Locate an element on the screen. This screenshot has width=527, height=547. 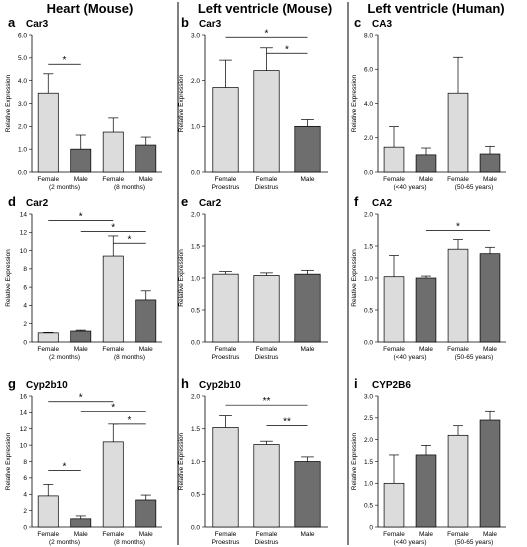
y-tick-label: 14 is located at coordinates (24, 413).